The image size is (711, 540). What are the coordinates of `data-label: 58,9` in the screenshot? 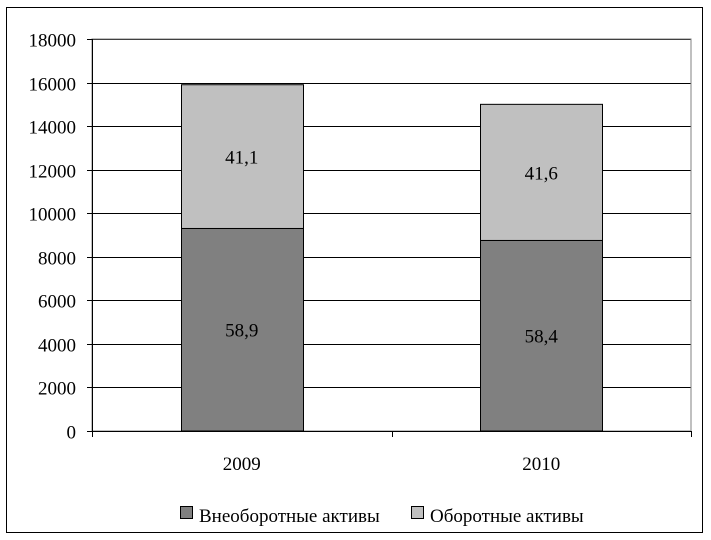 It's located at (241, 331).